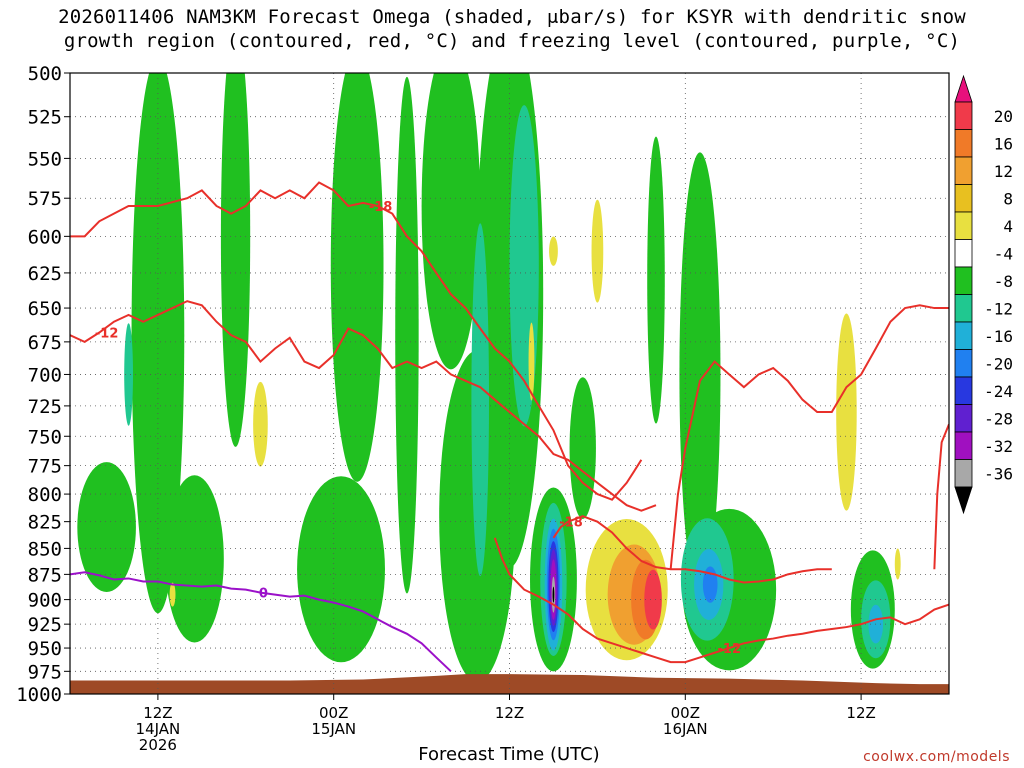 This screenshot has width=1024, height=768. I want to click on colorbar-label: -20, so click(998, 363).